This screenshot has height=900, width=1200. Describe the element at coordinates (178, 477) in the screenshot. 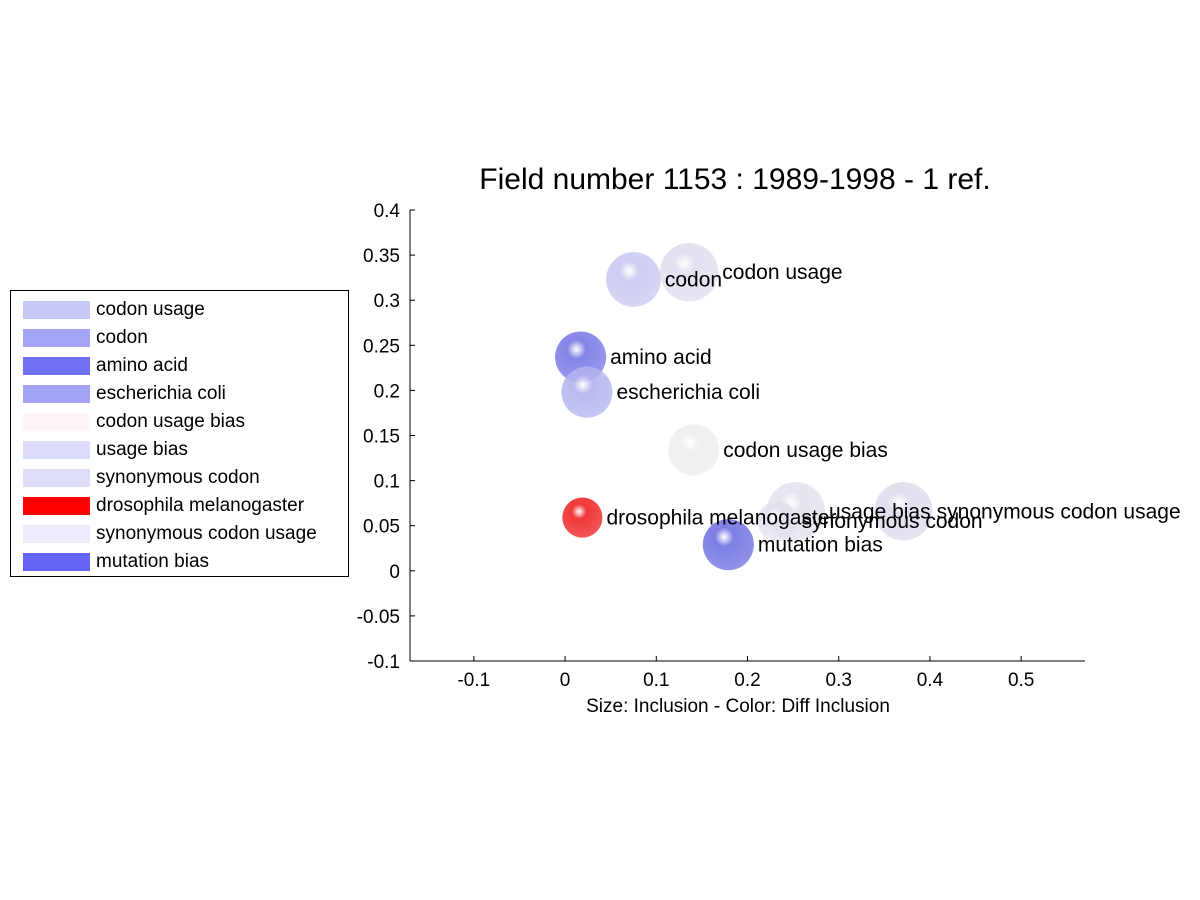

I see `legend-label: synonymous codon` at that location.